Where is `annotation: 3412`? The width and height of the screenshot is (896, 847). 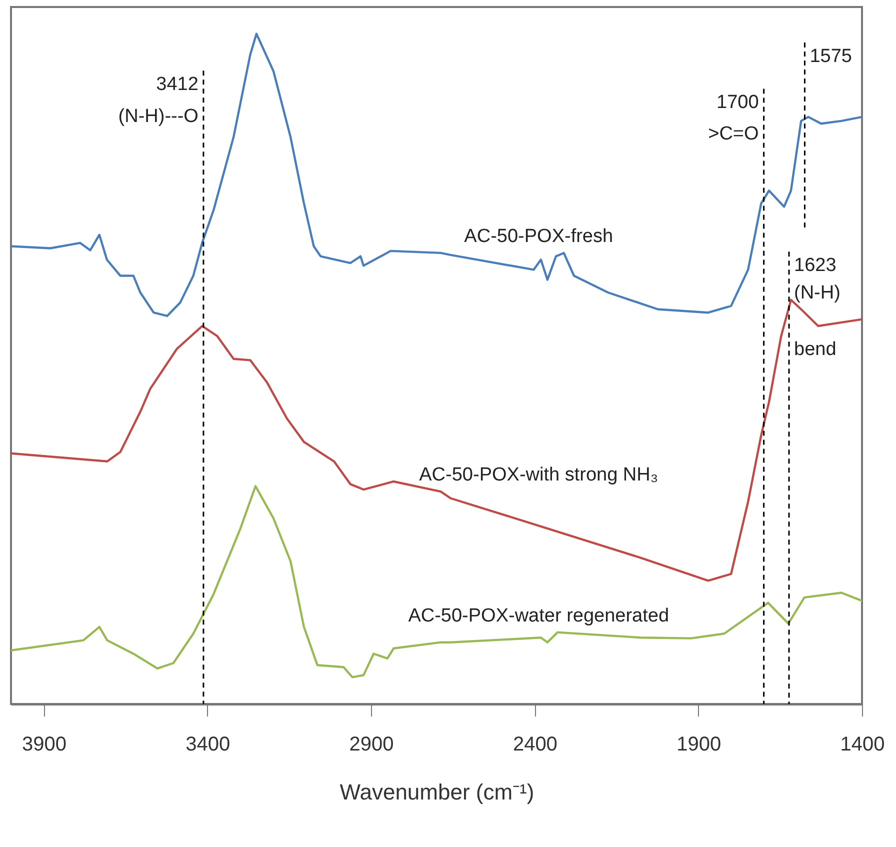
annotation: 3412 is located at coordinates (177, 85).